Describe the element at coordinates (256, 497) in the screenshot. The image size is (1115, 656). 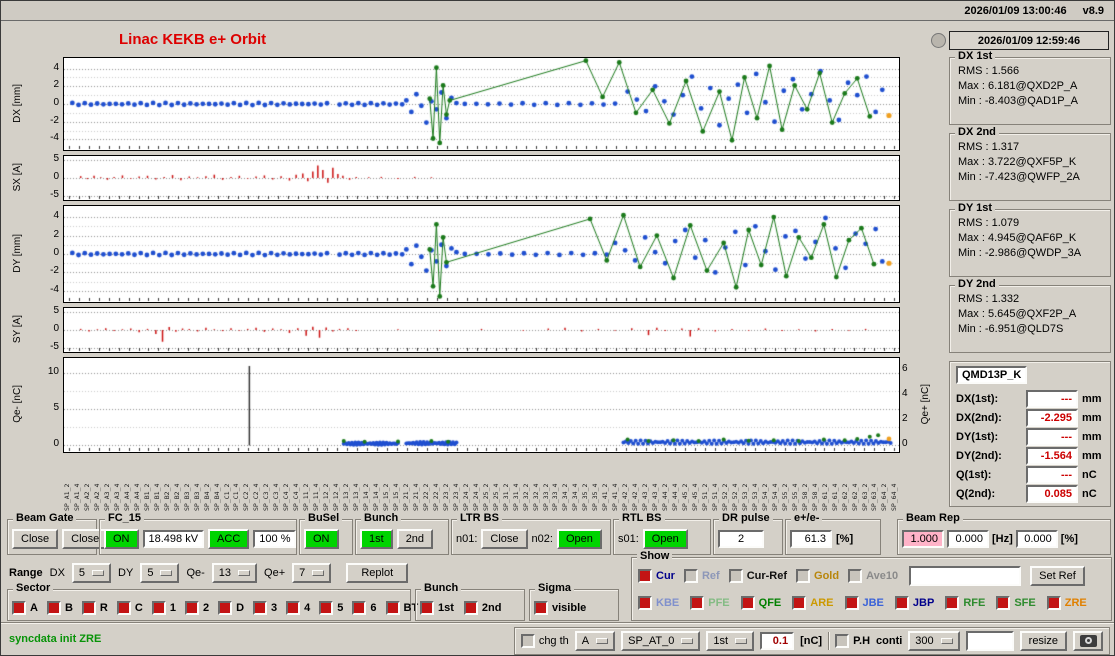
I see `bpm-label: SP_C2_4` at that location.